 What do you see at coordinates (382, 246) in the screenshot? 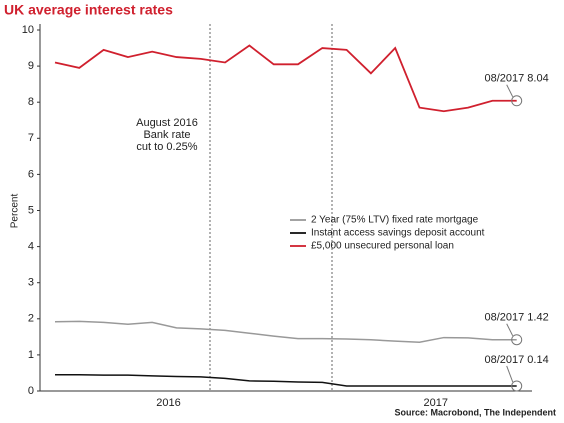
I see `legend-label: £5,000 unsecured personal loan` at bounding box center [382, 246].